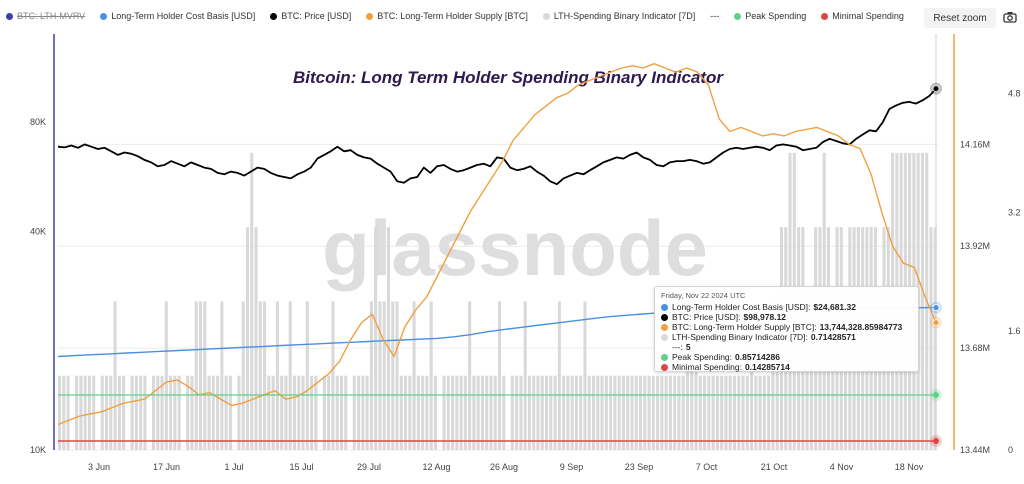 The image size is (1024, 484). What do you see at coordinates (1010, 450) in the screenshot?
I see `indicator-axis-tick: 0` at bounding box center [1010, 450].